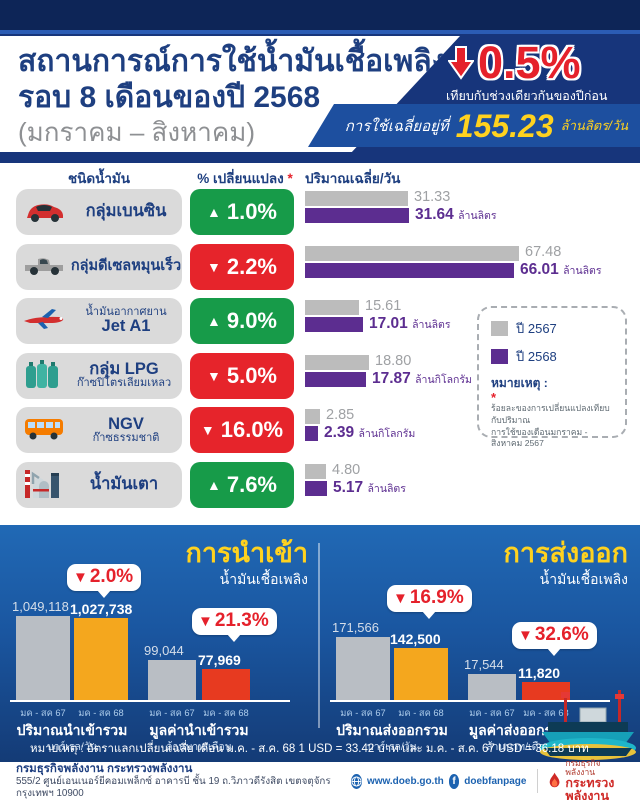  Describe the element at coordinates (40, 606) in the screenshot. I see `bar-value: 1,049,118` at that location.